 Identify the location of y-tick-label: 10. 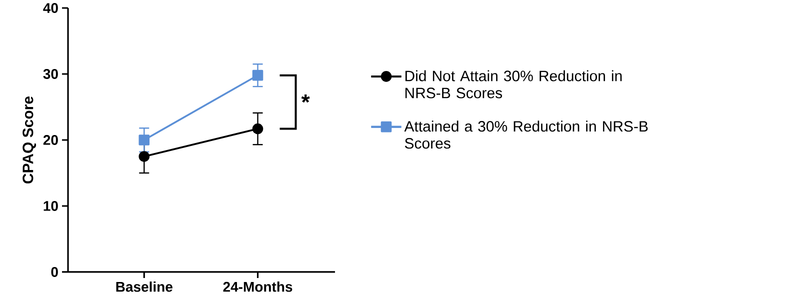
(51, 206).